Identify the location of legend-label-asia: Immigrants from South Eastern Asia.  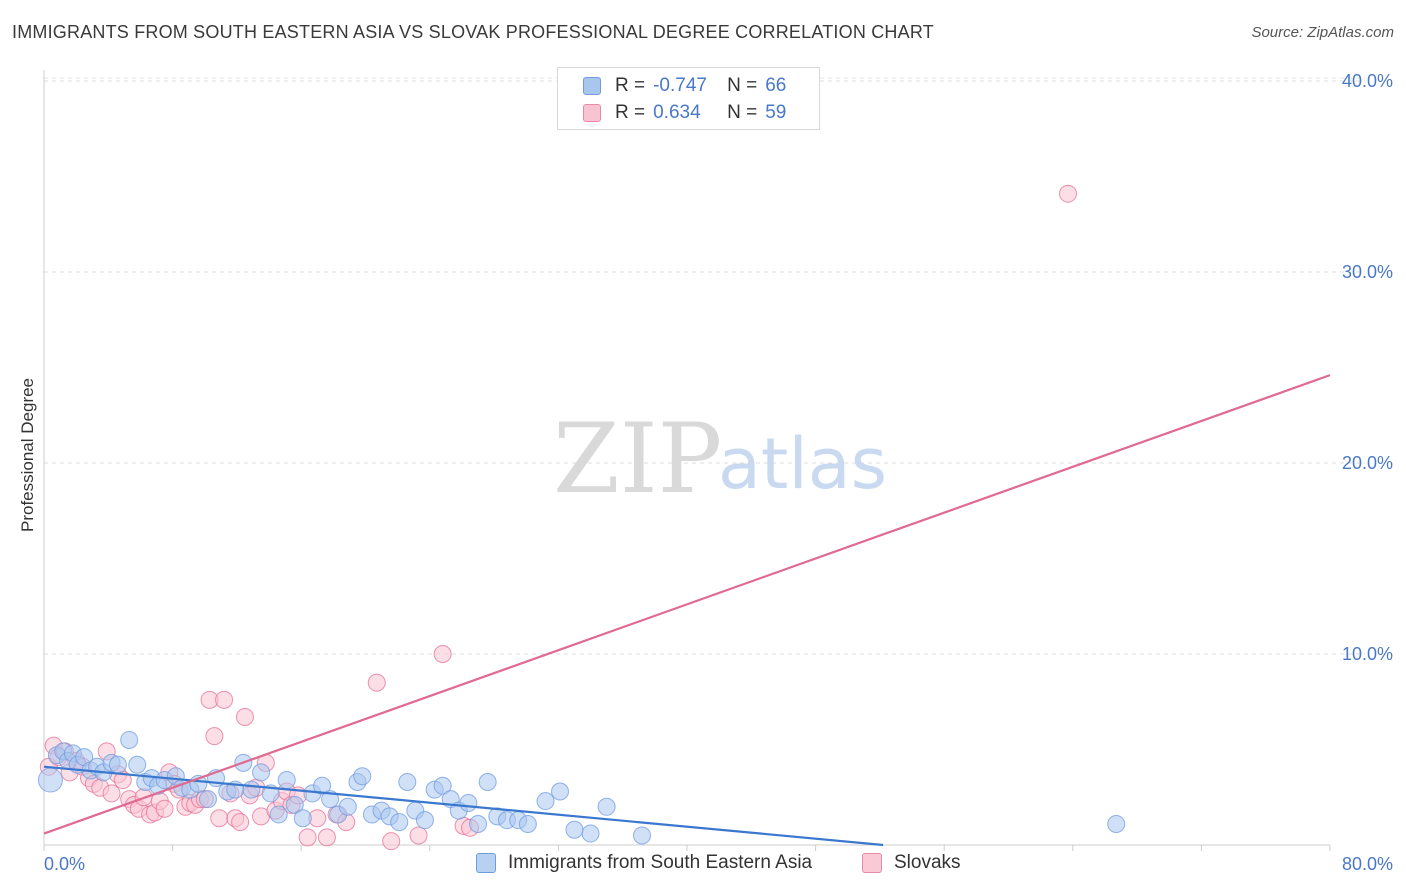
(660, 862).